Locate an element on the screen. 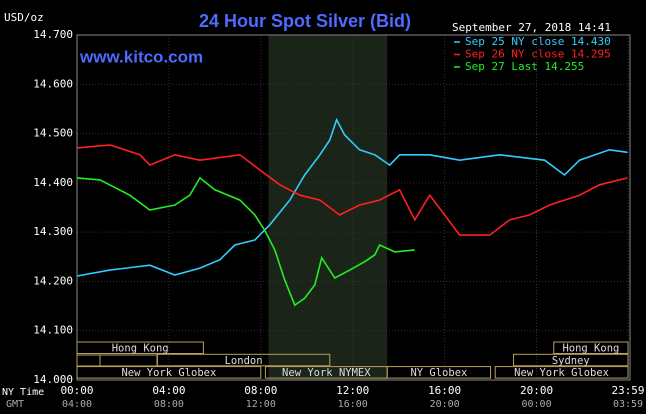 This screenshot has height=414, width=646. x-tick-label: 12:00 is located at coordinates (352, 390).